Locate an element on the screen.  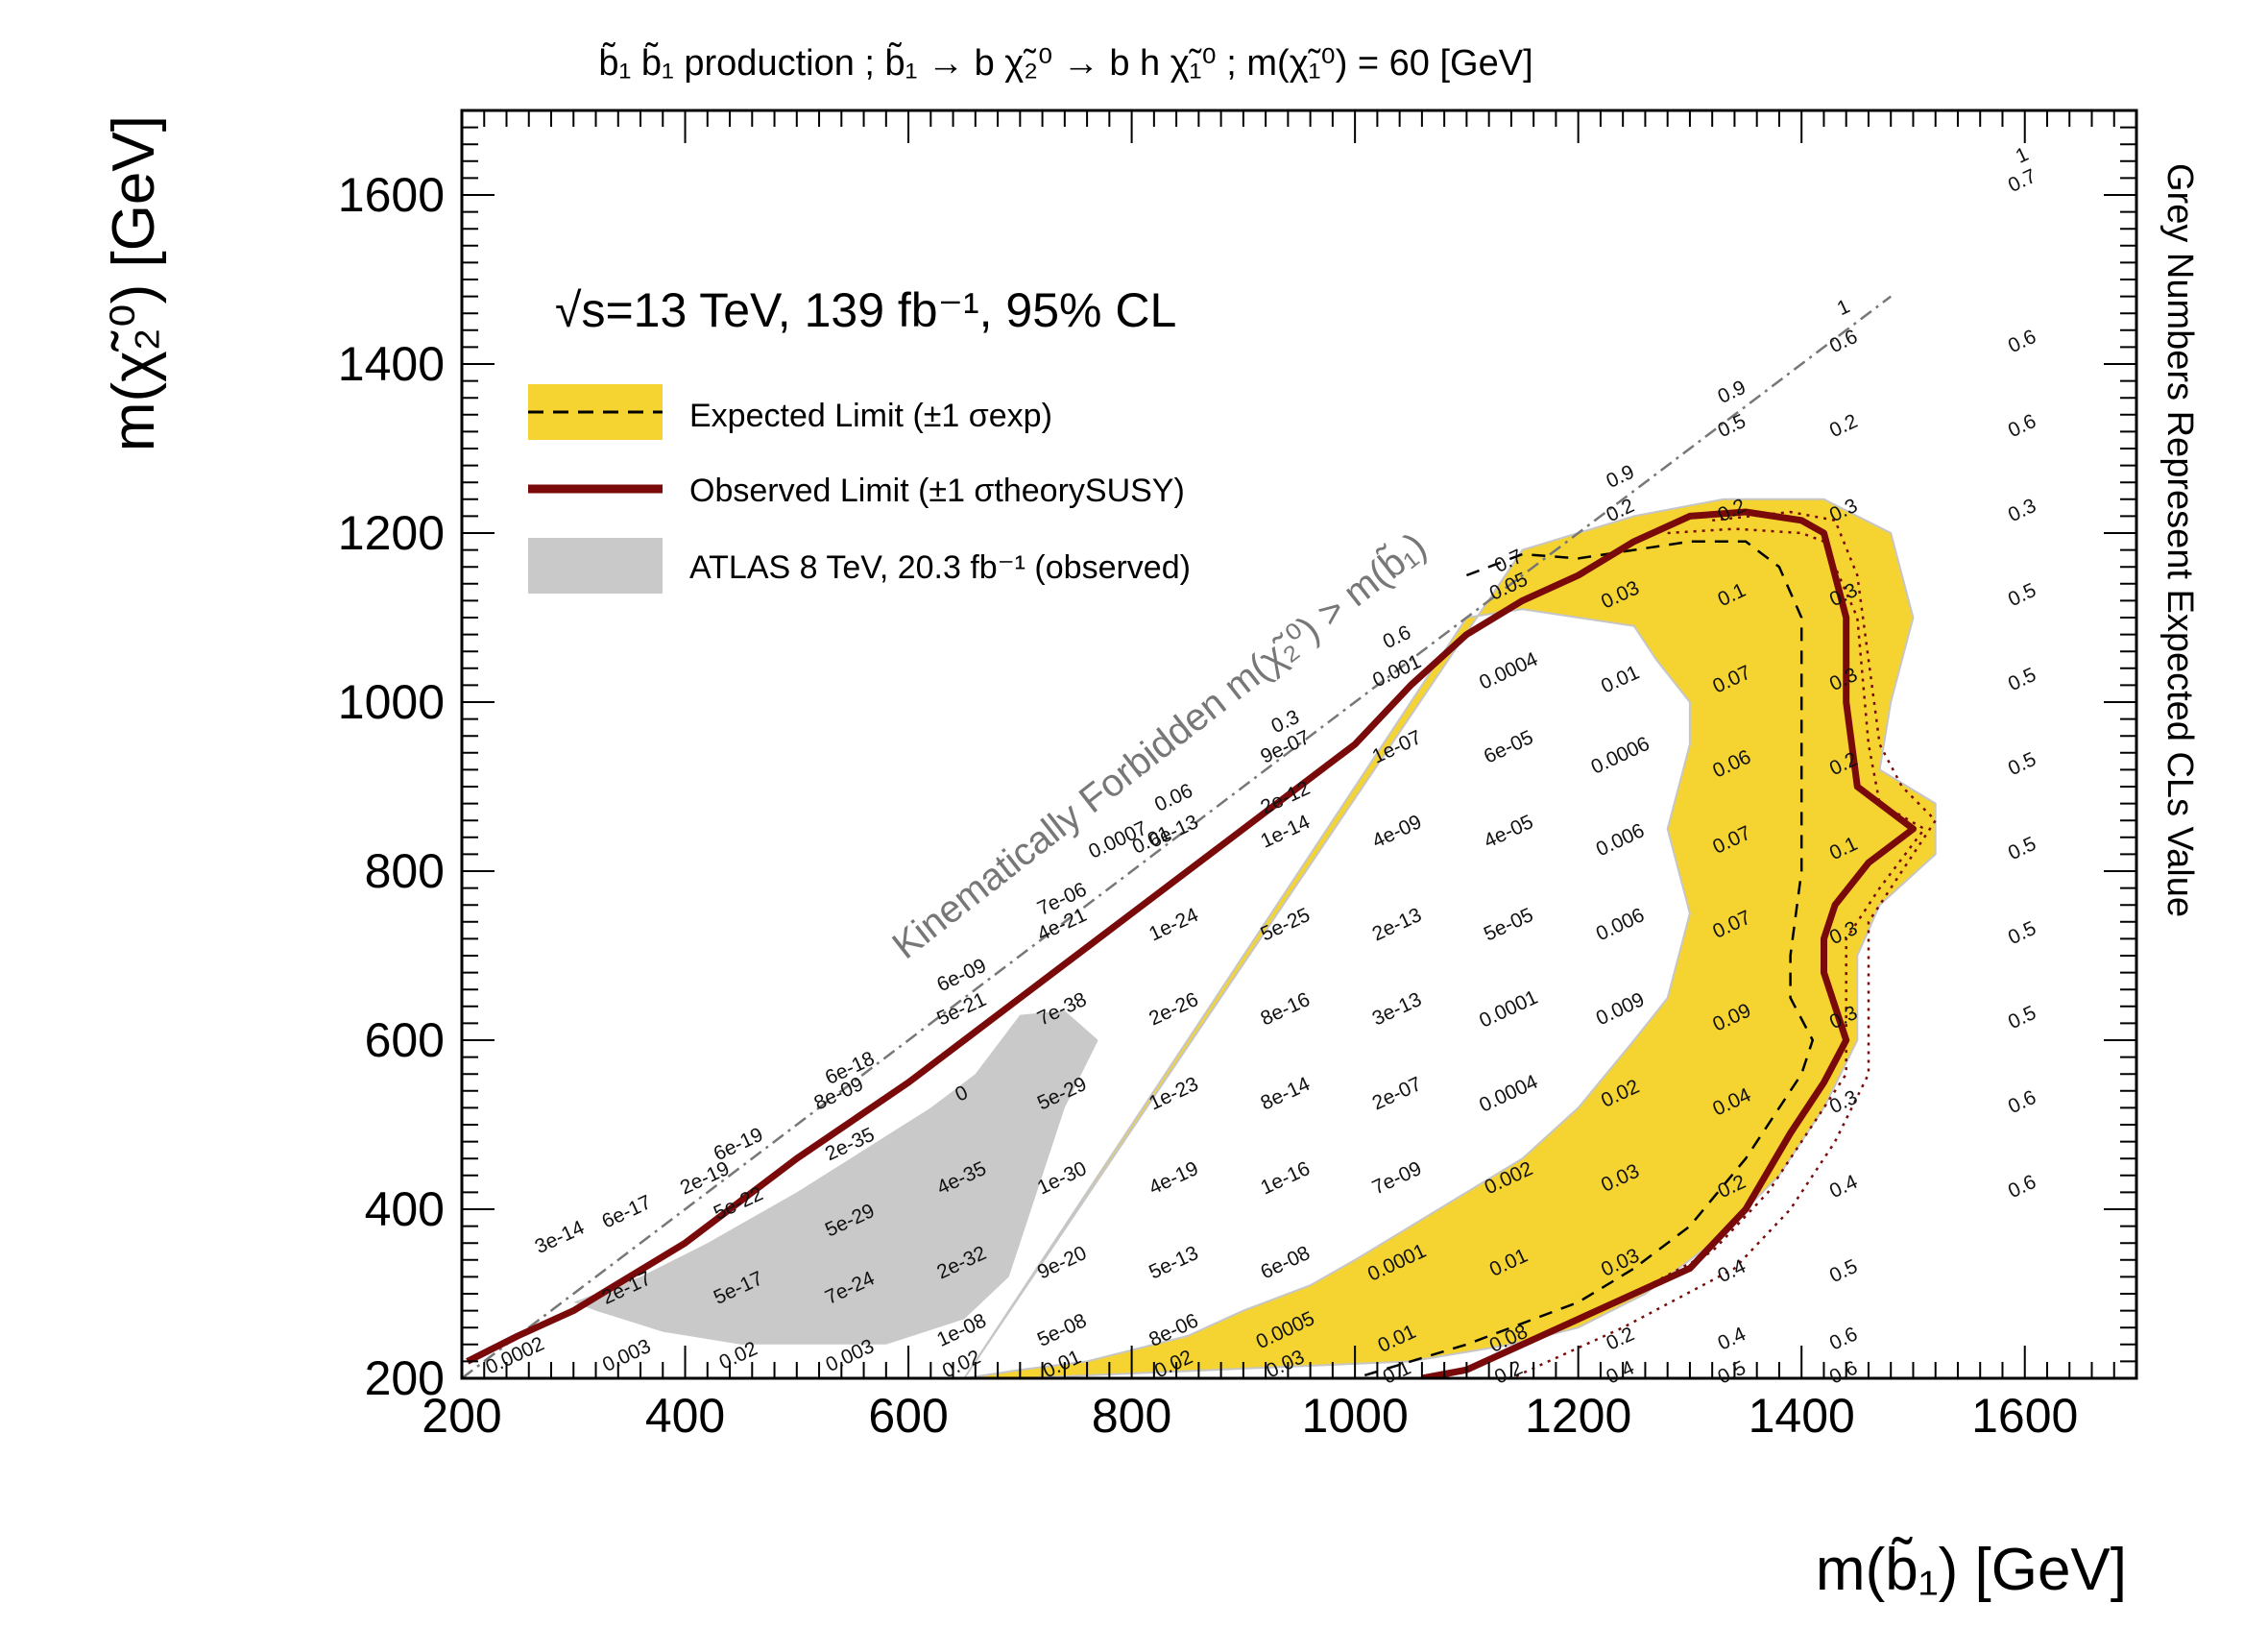
cls-value: 1e-16 is located at coordinates (1285, 1178).